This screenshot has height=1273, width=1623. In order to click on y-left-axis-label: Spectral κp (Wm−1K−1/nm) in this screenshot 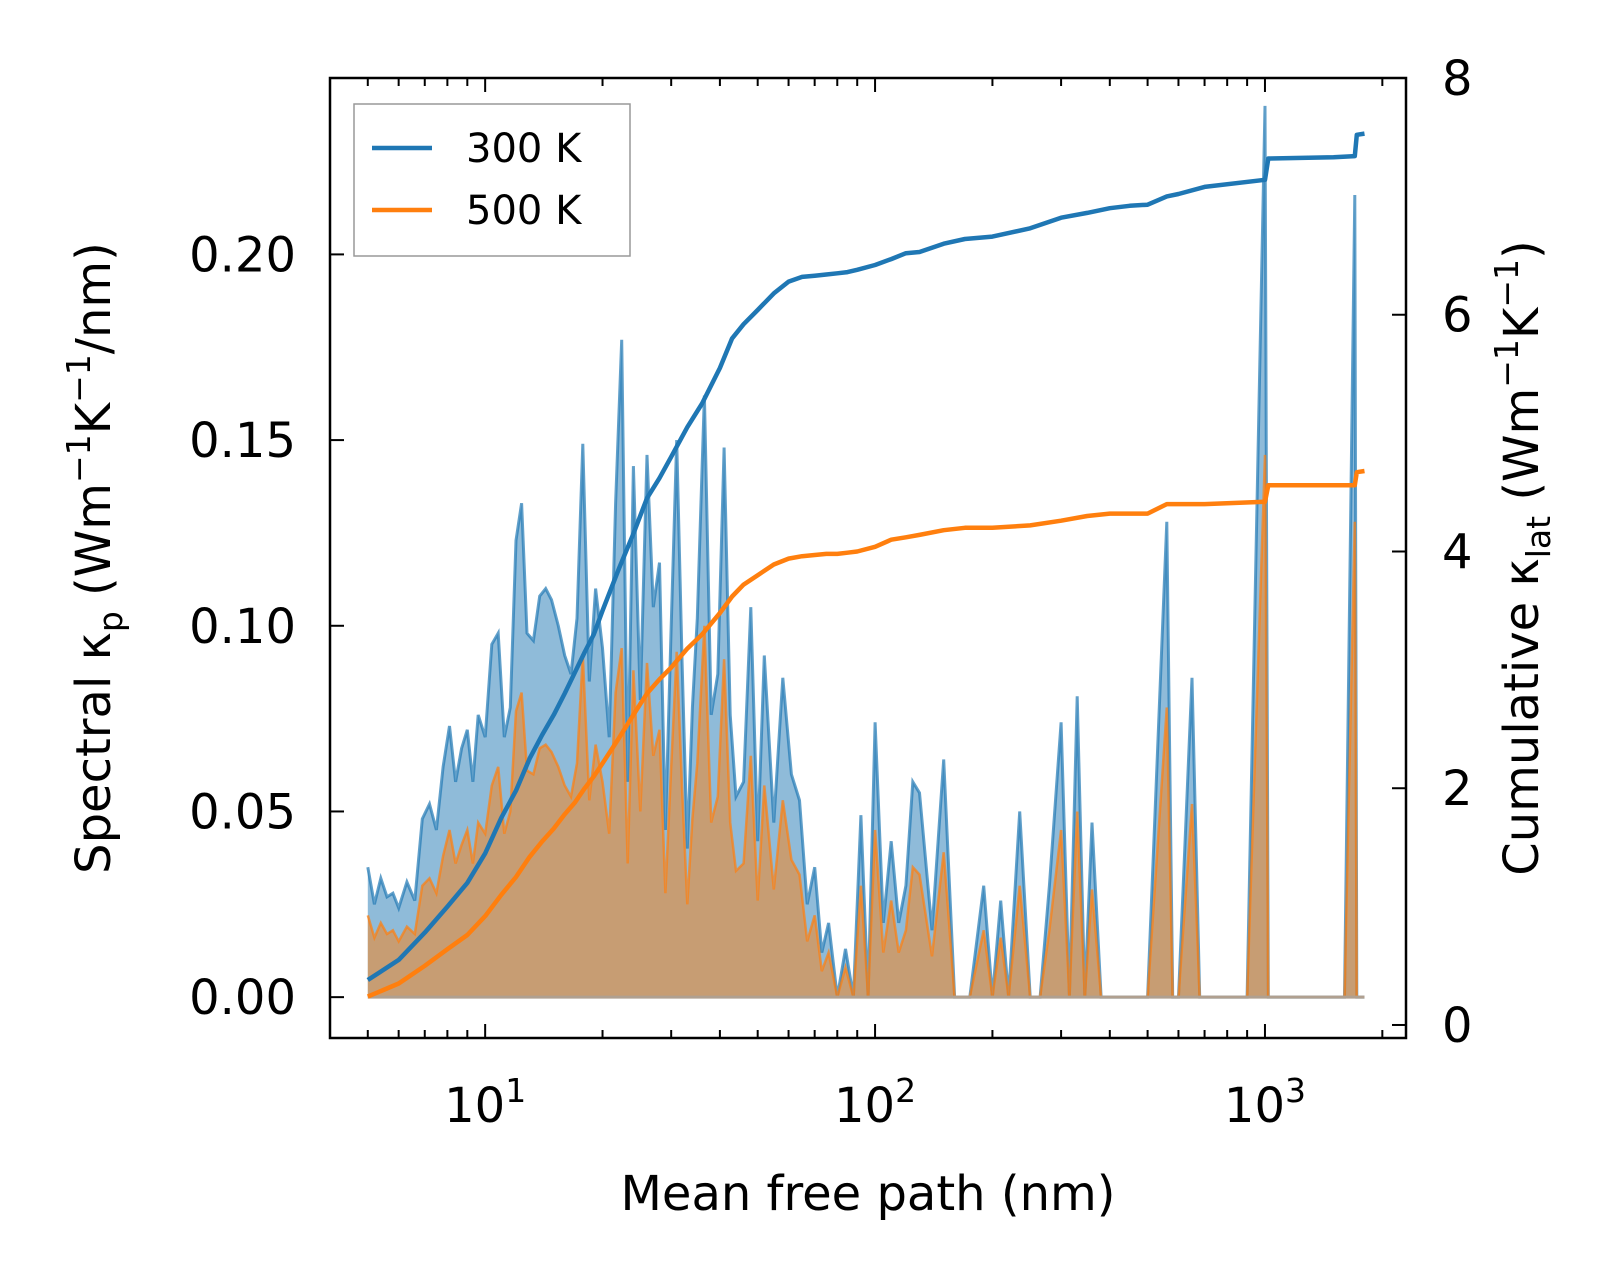, I will do `click(94, 558)`.